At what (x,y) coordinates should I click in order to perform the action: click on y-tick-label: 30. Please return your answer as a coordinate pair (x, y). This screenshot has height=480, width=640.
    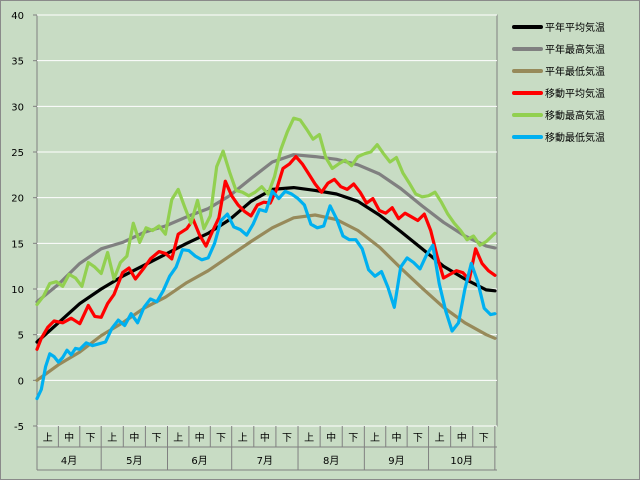
    Looking at the image, I should click on (17, 107).